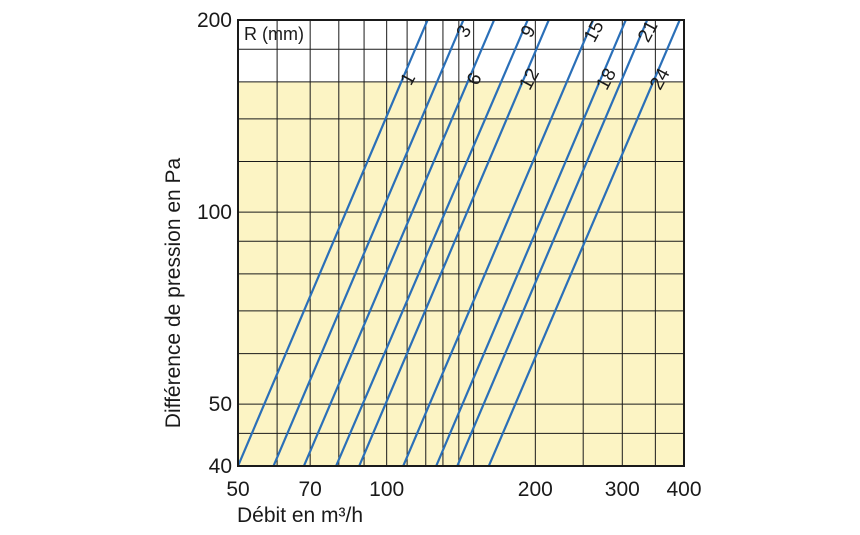  I want to click on x-tick-label: 100, so click(386, 489).